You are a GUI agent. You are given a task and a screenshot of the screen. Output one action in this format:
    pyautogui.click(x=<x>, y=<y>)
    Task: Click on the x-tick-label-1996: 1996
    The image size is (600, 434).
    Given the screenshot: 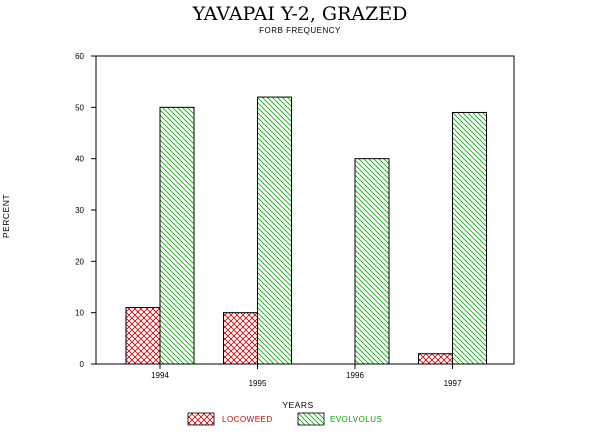 What is the action you would take?
    pyautogui.click(x=355, y=375)
    